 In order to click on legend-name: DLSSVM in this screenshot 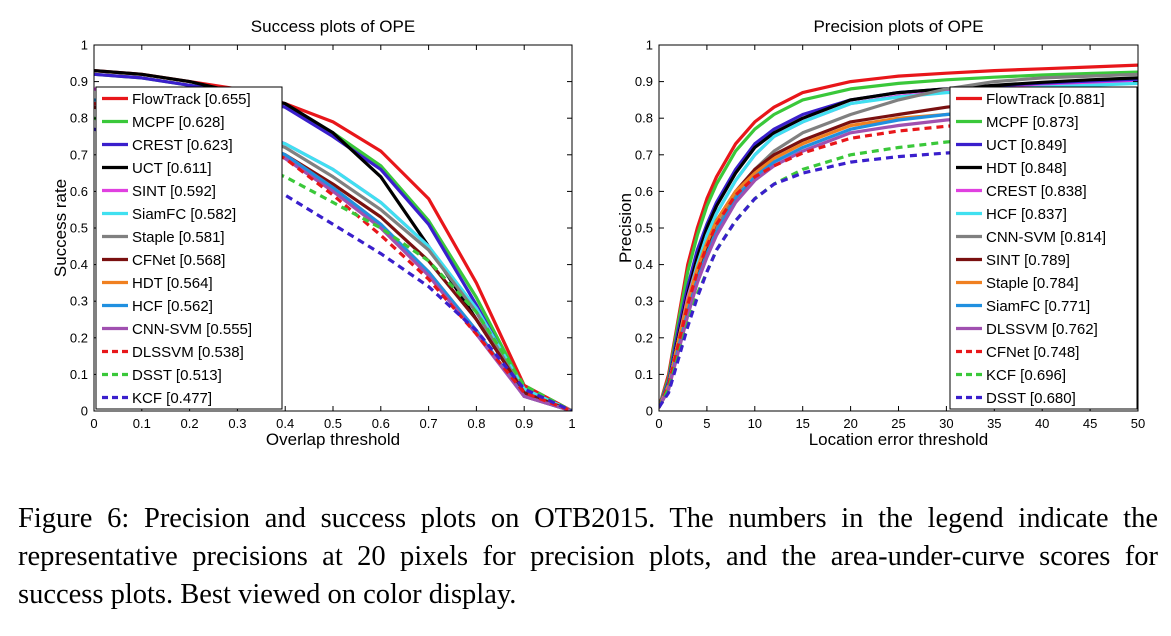, I will do `click(1017, 329)`.